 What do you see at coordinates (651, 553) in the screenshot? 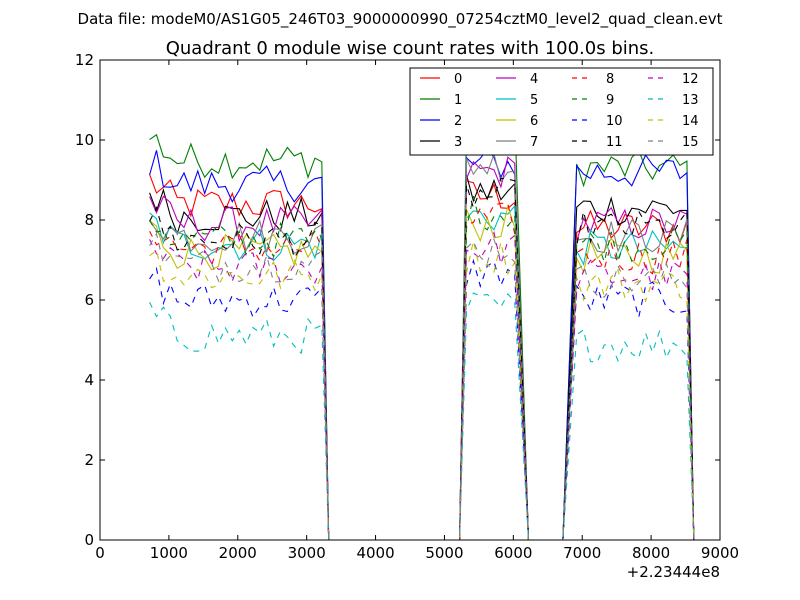
I see `x-tick-label: 8000` at bounding box center [651, 553].